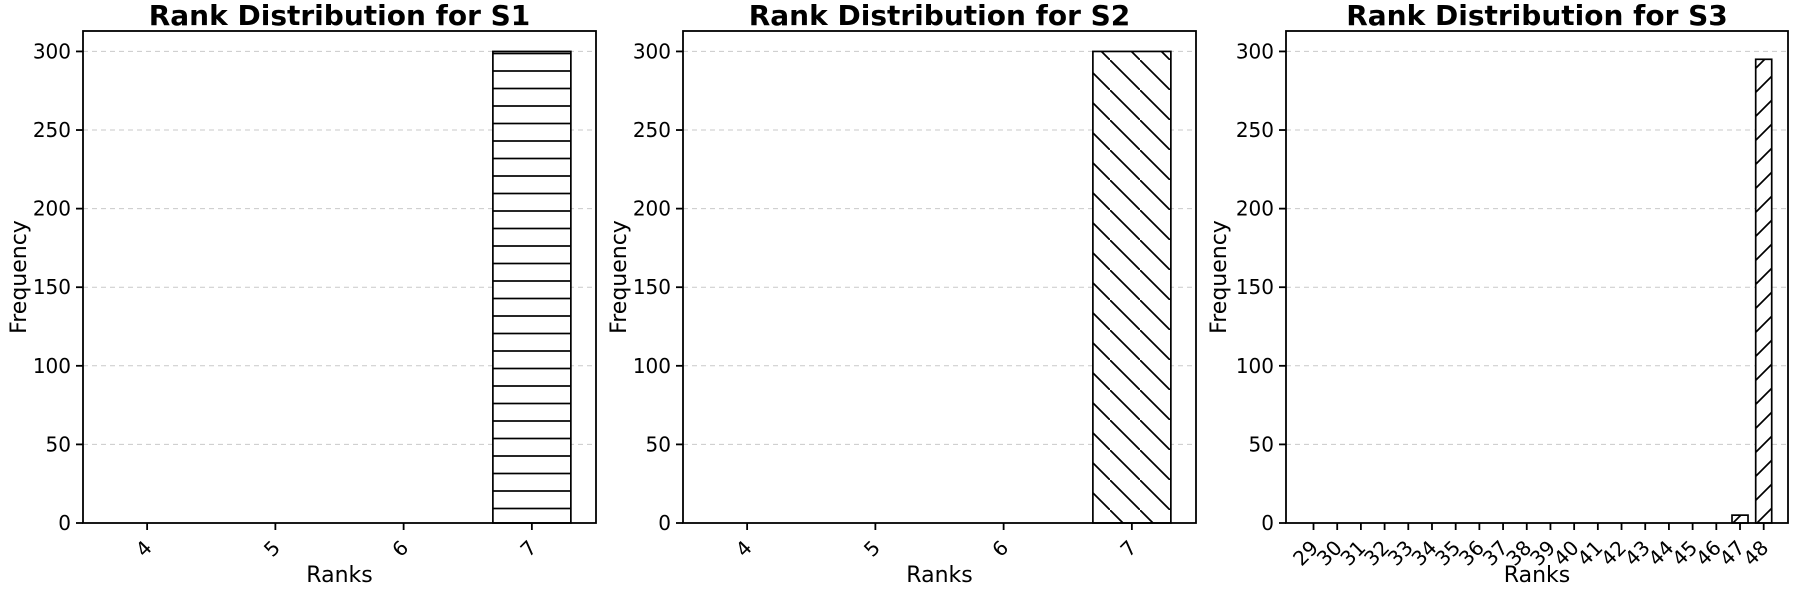 The height and width of the screenshot is (600, 1800). Describe the element at coordinates (340, 16) in the screenshot. I see `chart-title: Rank Distribution for S1` at that location.